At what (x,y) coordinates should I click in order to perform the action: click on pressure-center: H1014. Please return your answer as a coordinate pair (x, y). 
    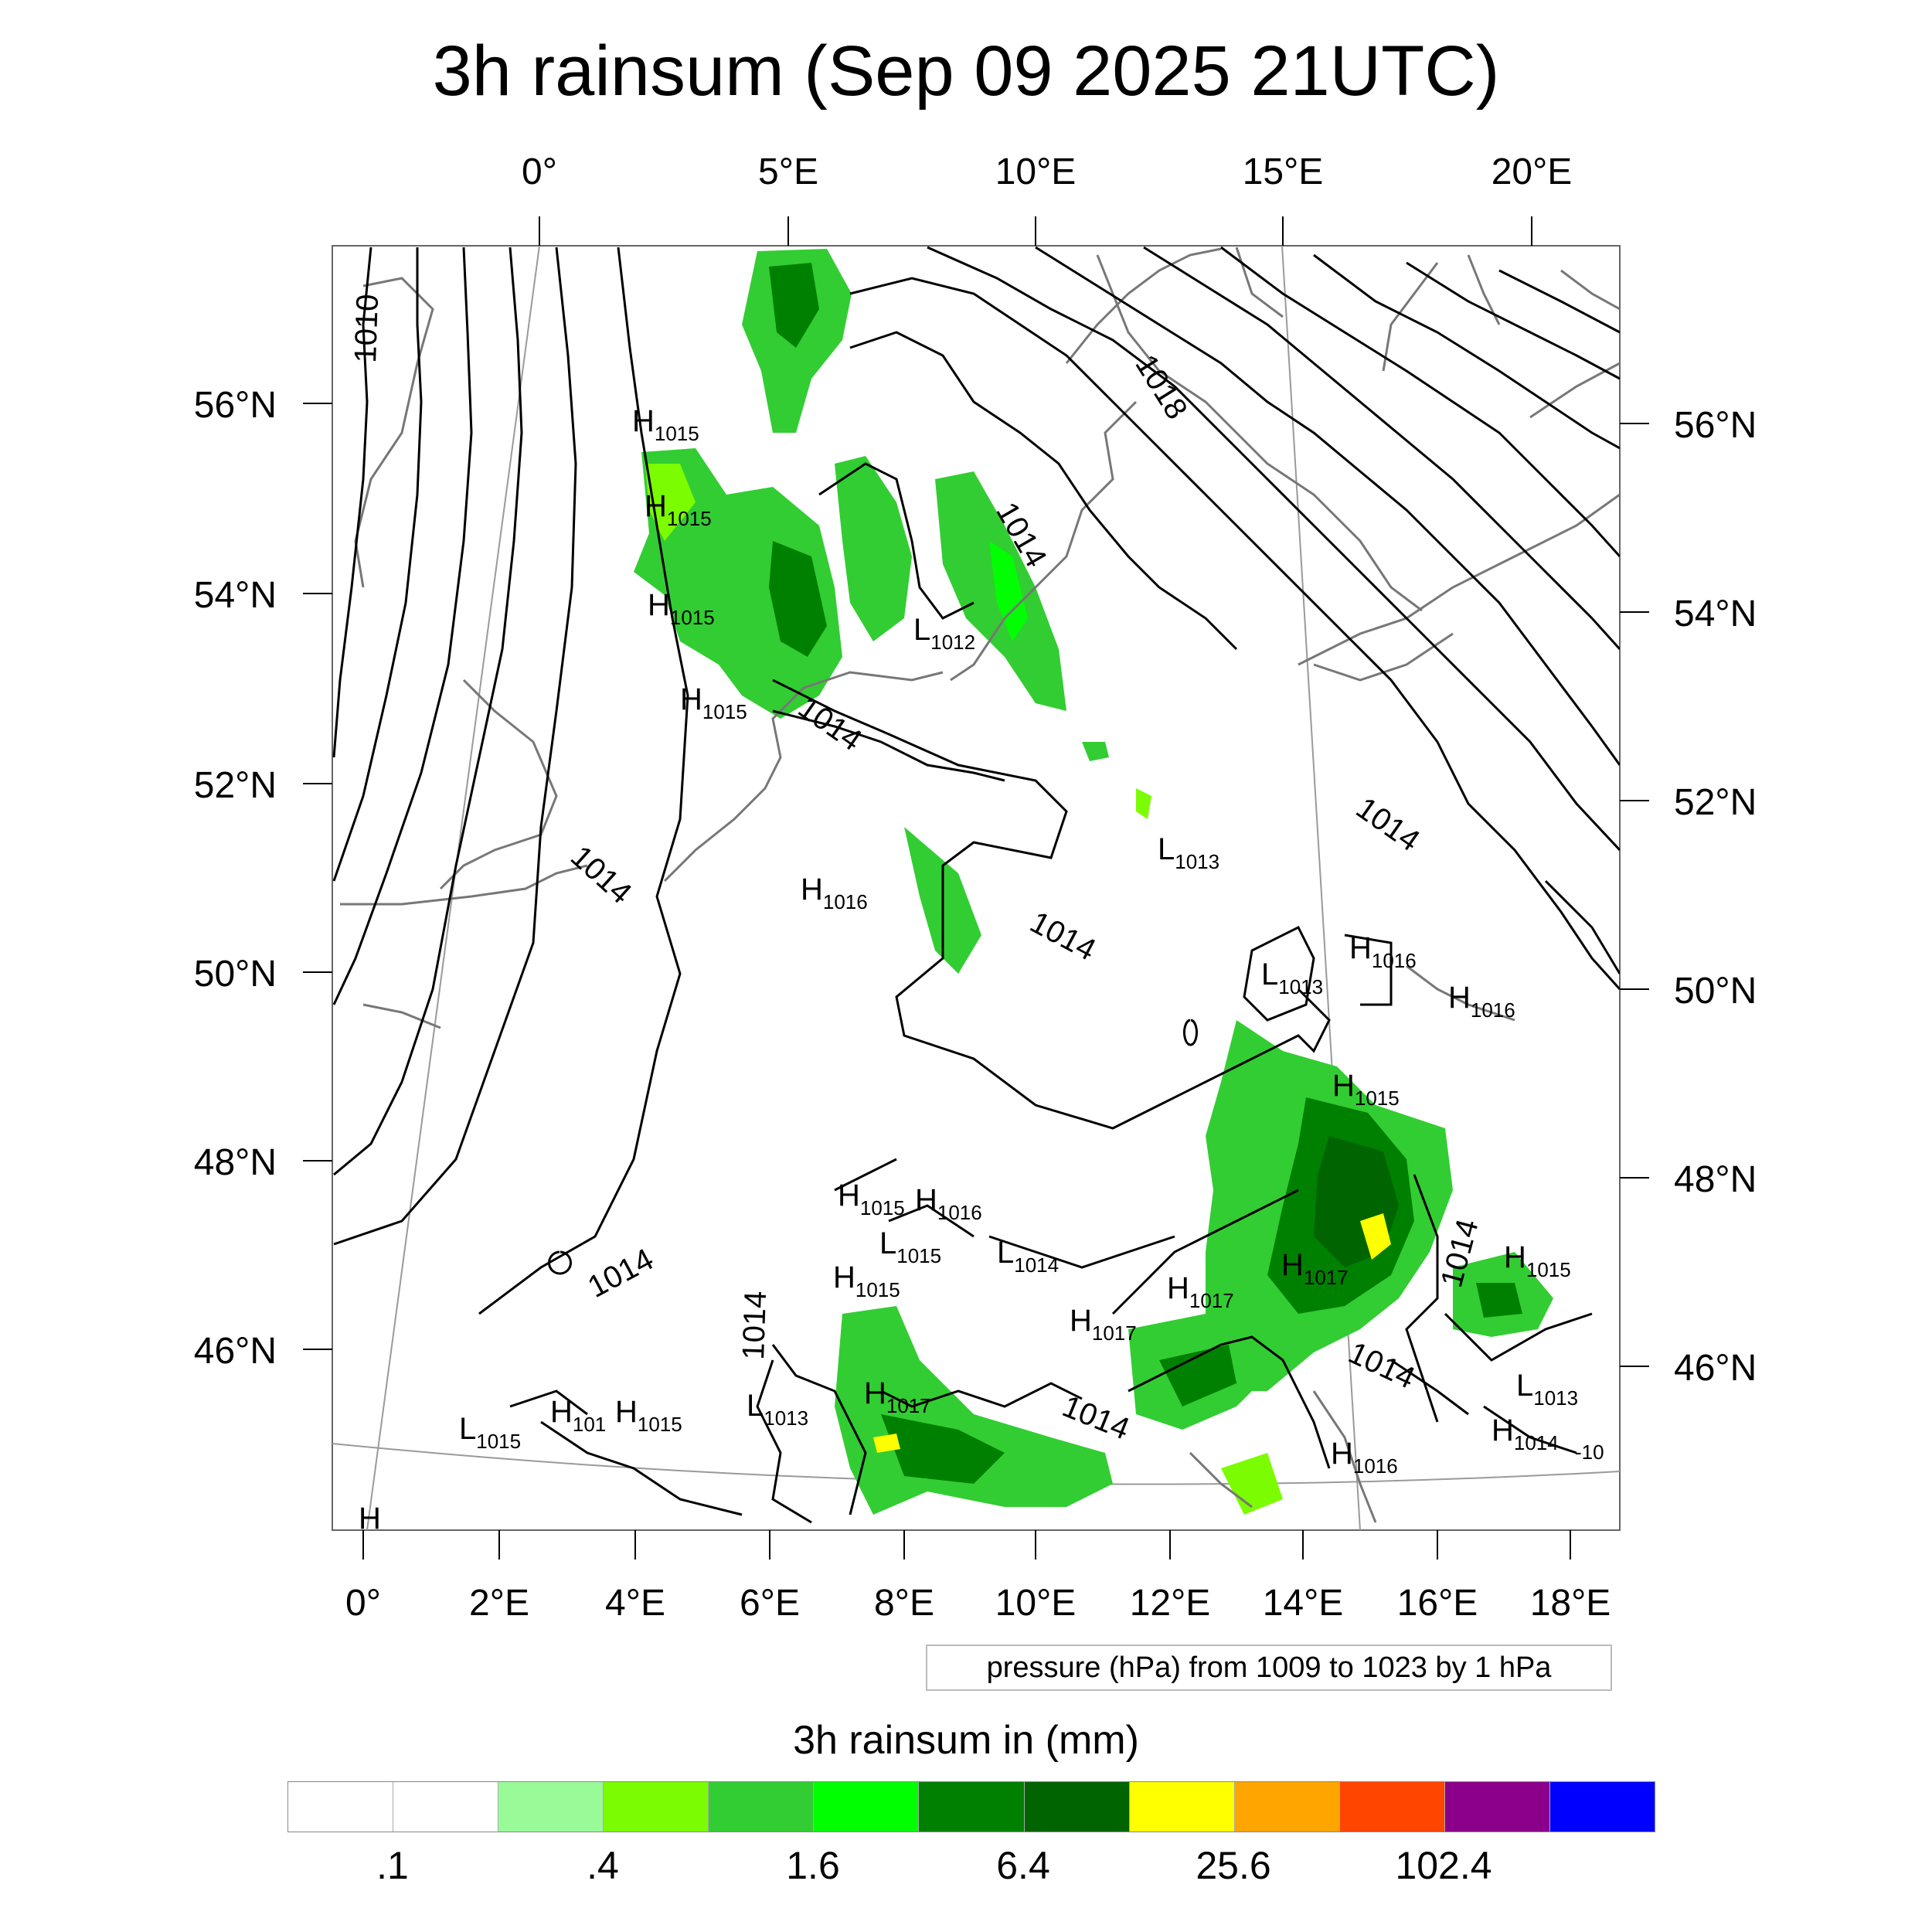
    Looking at the image, I should click on (1525, 1433).